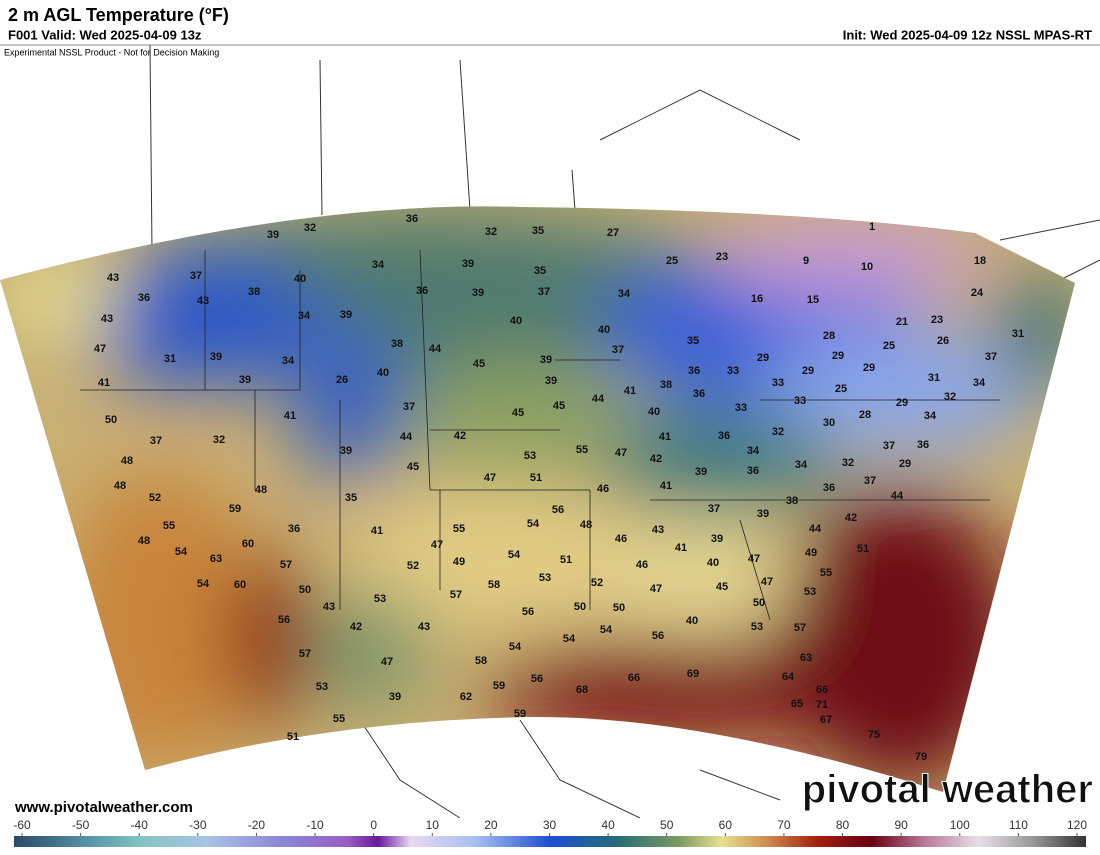 The width and height of the screenshot is (1100, 855). I want to click on station-temp: 9, so click(806, 261).